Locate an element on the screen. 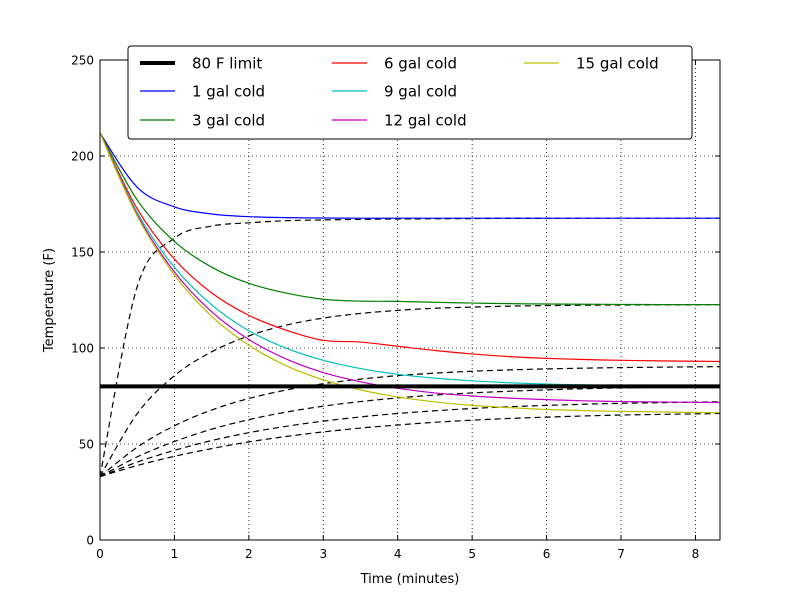 The height and width of the screenshot is (600, 800). y-tick-label: 50 is located at coordinates (86, 445).